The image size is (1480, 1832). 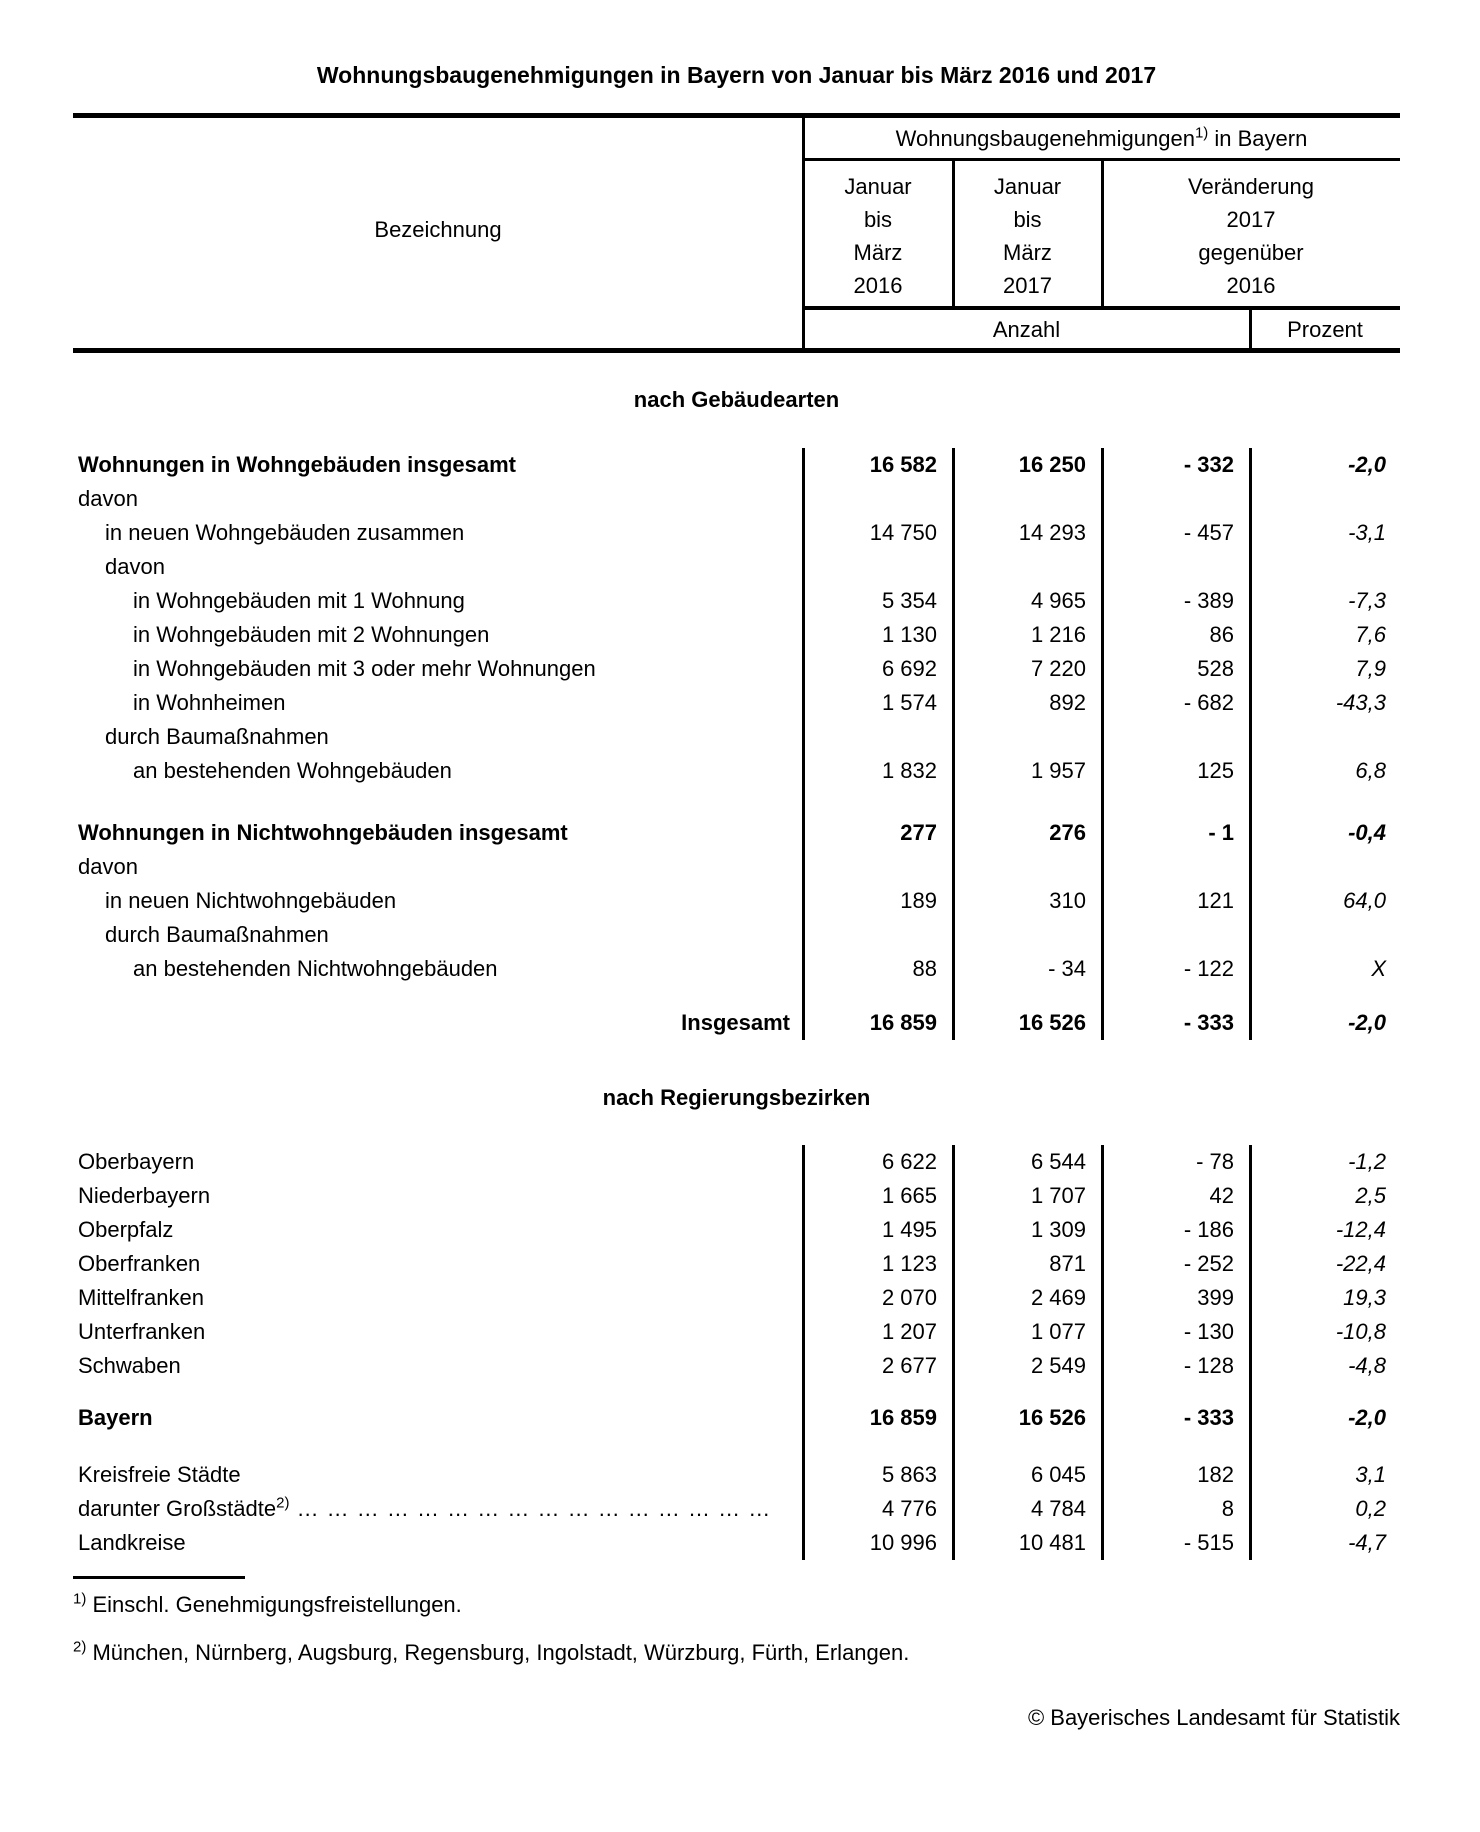 I want to click on value-2017: 276, so click(x=1067, y=832).